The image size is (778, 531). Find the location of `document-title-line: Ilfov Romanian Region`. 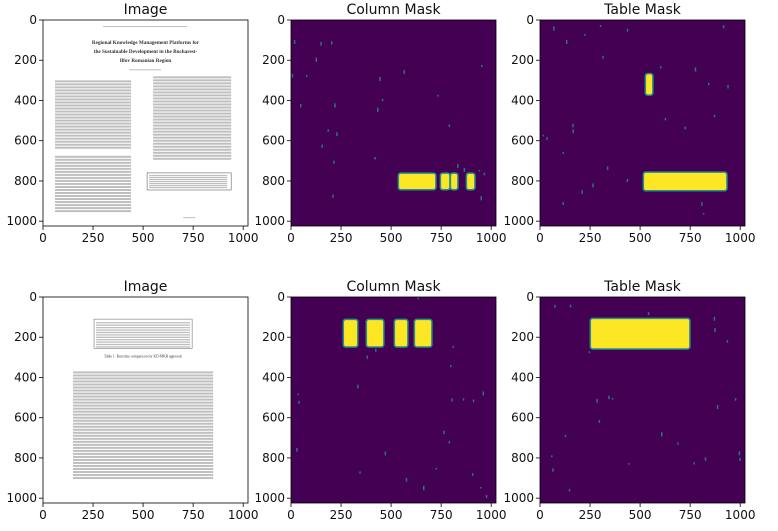

document-title-line: Ilfov Romanian Region is located at coordinates (146, 61).